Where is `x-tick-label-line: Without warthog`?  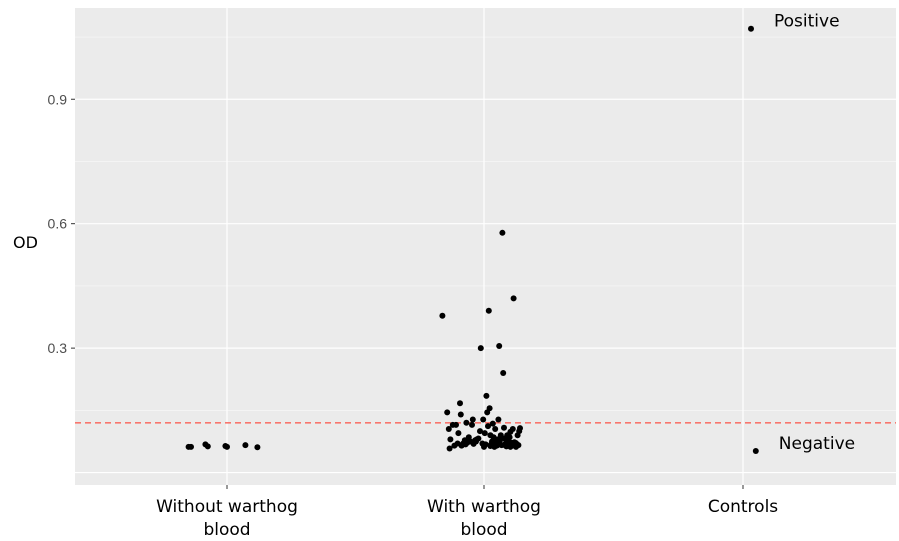 x-tick-label-line: Without warthog is located at coordinates (227, 507).